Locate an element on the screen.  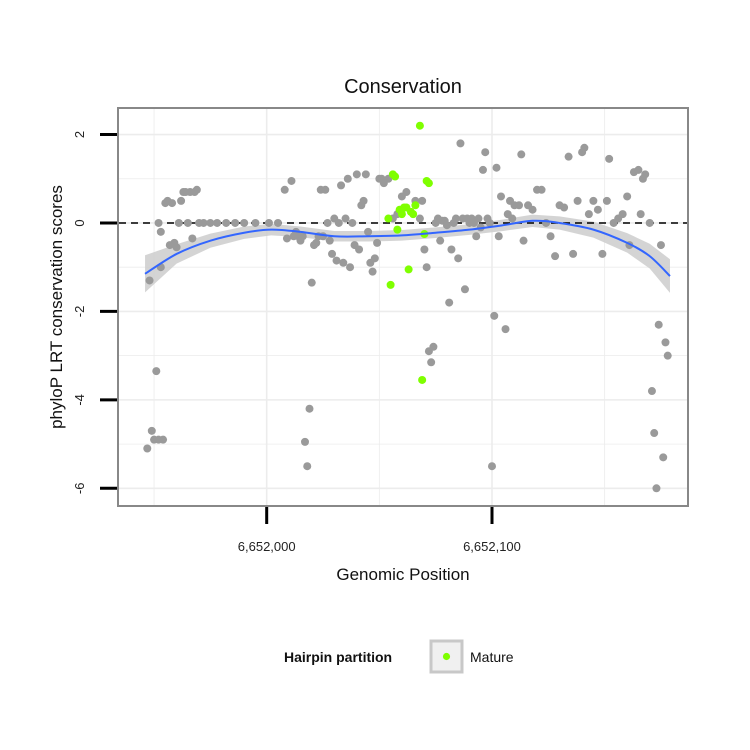
y-axis-title: phyloP LRT conservation scores is located at coordinates (56, 307).